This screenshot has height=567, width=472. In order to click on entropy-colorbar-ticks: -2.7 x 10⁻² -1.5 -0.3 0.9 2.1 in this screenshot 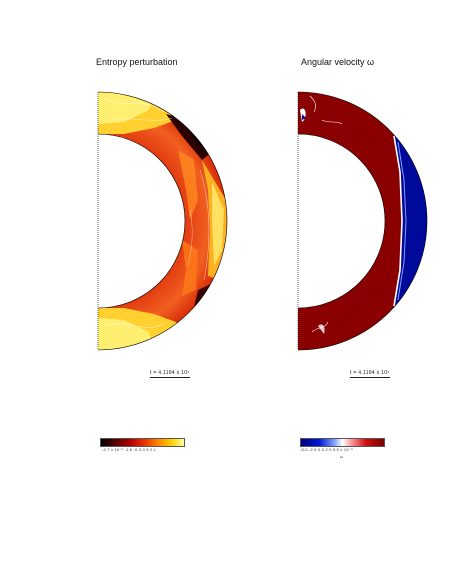, I will do `click(129, 449)`.